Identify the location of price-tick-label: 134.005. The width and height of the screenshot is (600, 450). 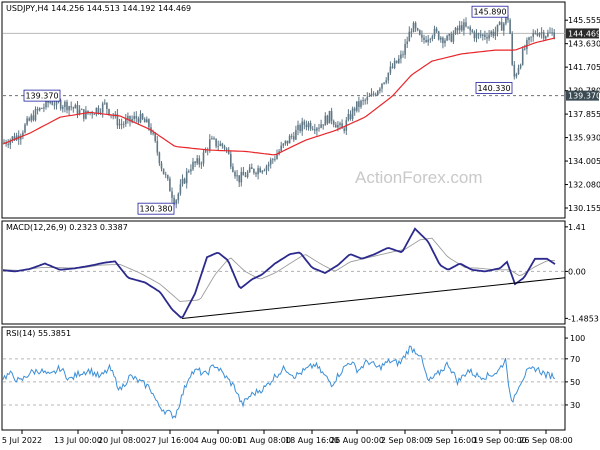
(584, 161).